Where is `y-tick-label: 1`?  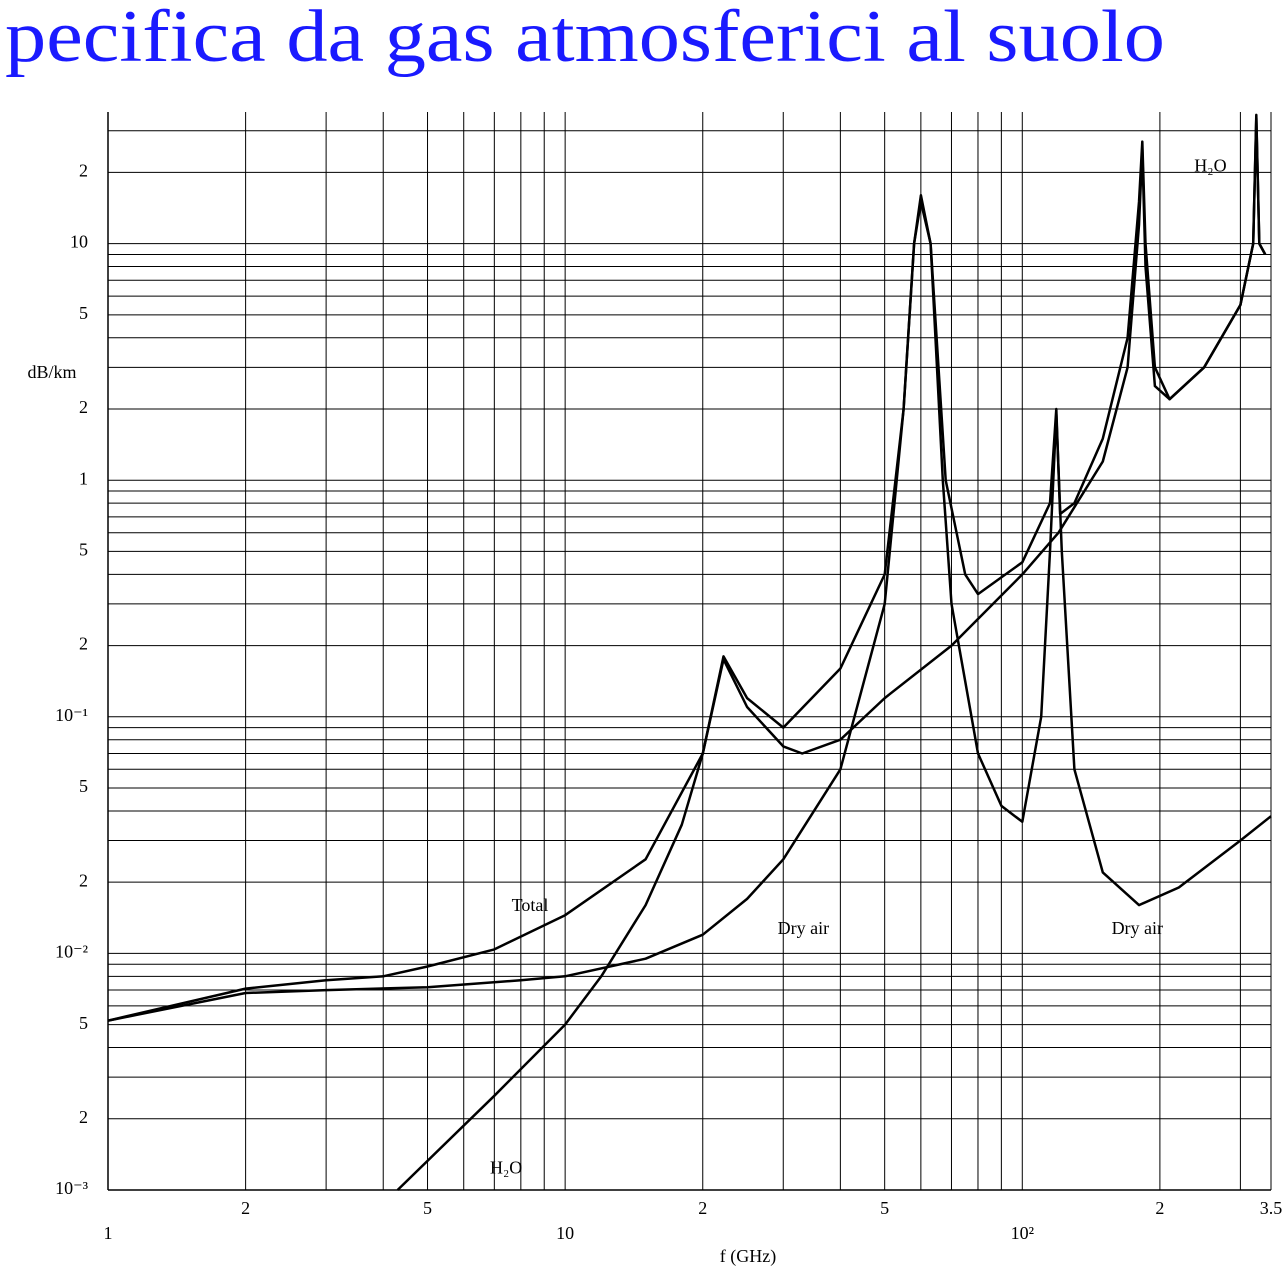
y-tick-label: 1 is located at coordinates (83, 478).